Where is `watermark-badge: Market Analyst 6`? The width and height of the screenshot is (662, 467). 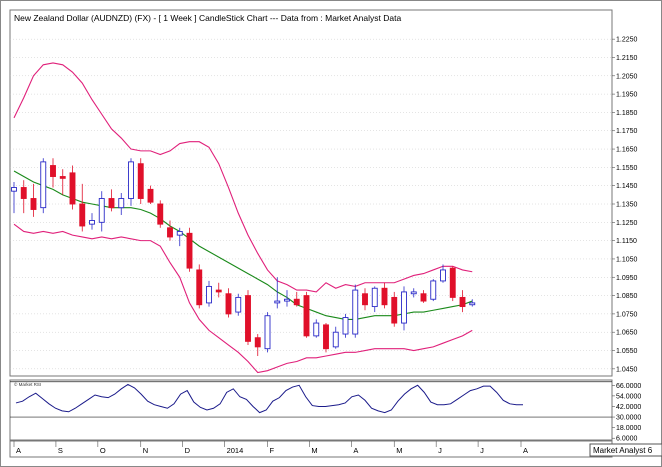 watermark-badge: Market Analyst 6 is located at coordinates (625, 450).